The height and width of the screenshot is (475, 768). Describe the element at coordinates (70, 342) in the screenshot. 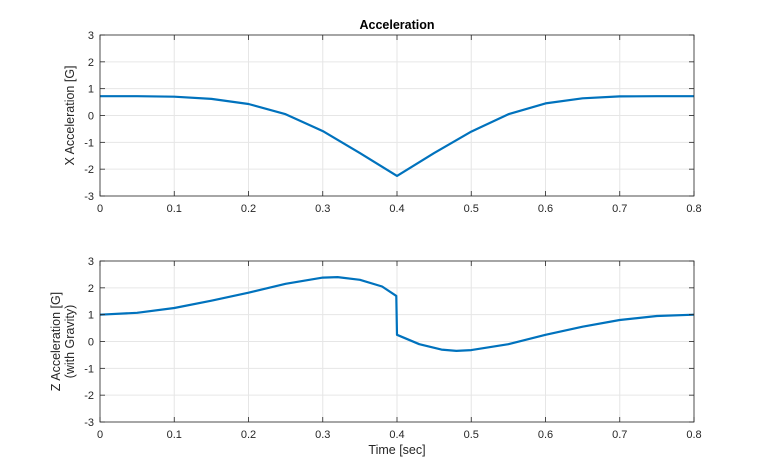

I see `y-axis-label: (with Gravity)` at that location.